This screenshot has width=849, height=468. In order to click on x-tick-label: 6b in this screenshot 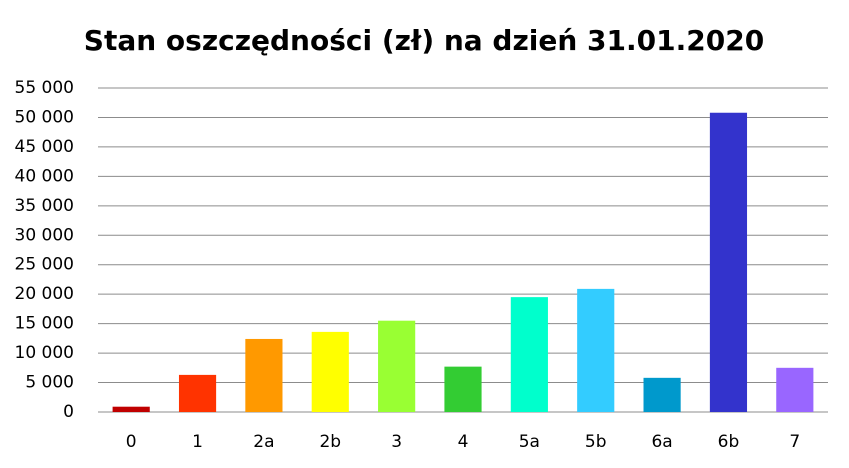, I will do `click(729, 442)`.